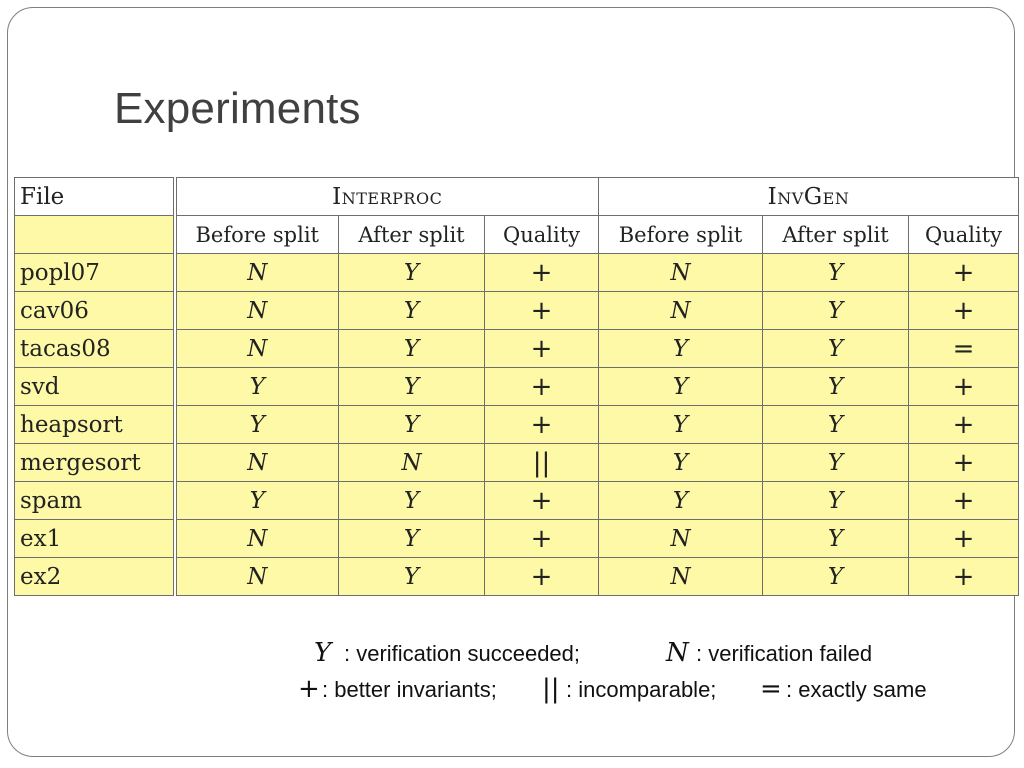  Describe the element at coordinates (462, 653) in the screenshot. I see `legend-y-text: : verification succeeded;` at that location.